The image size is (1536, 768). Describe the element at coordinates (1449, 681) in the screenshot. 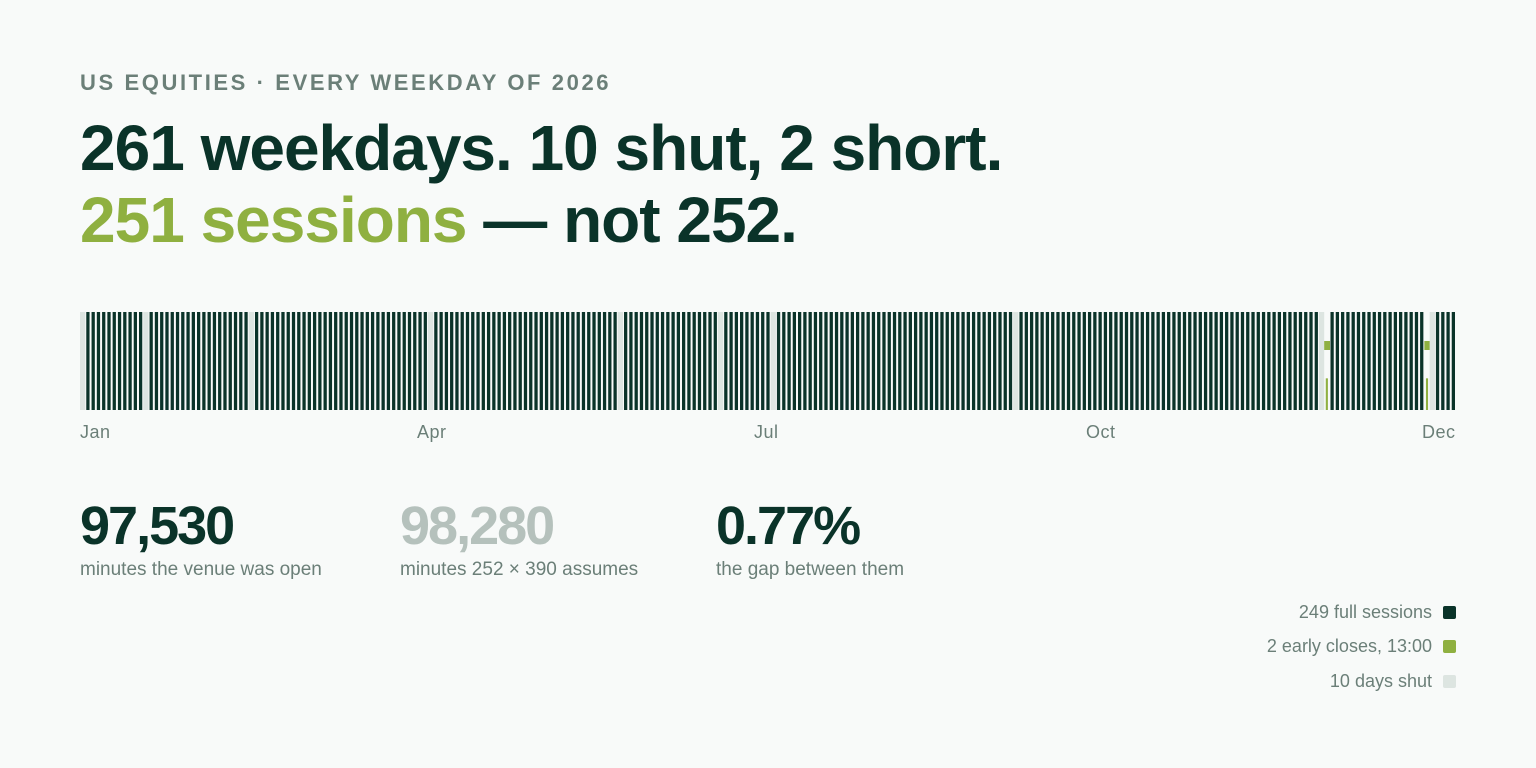

I see `legend-swatch` at that location.